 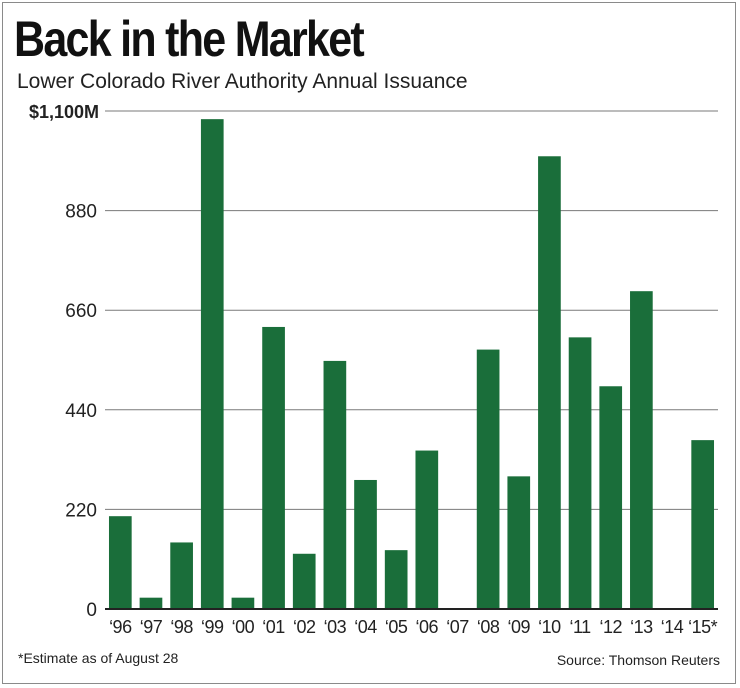 I want to click on x-tick-label: ‘06, so click(x=427, y=627).